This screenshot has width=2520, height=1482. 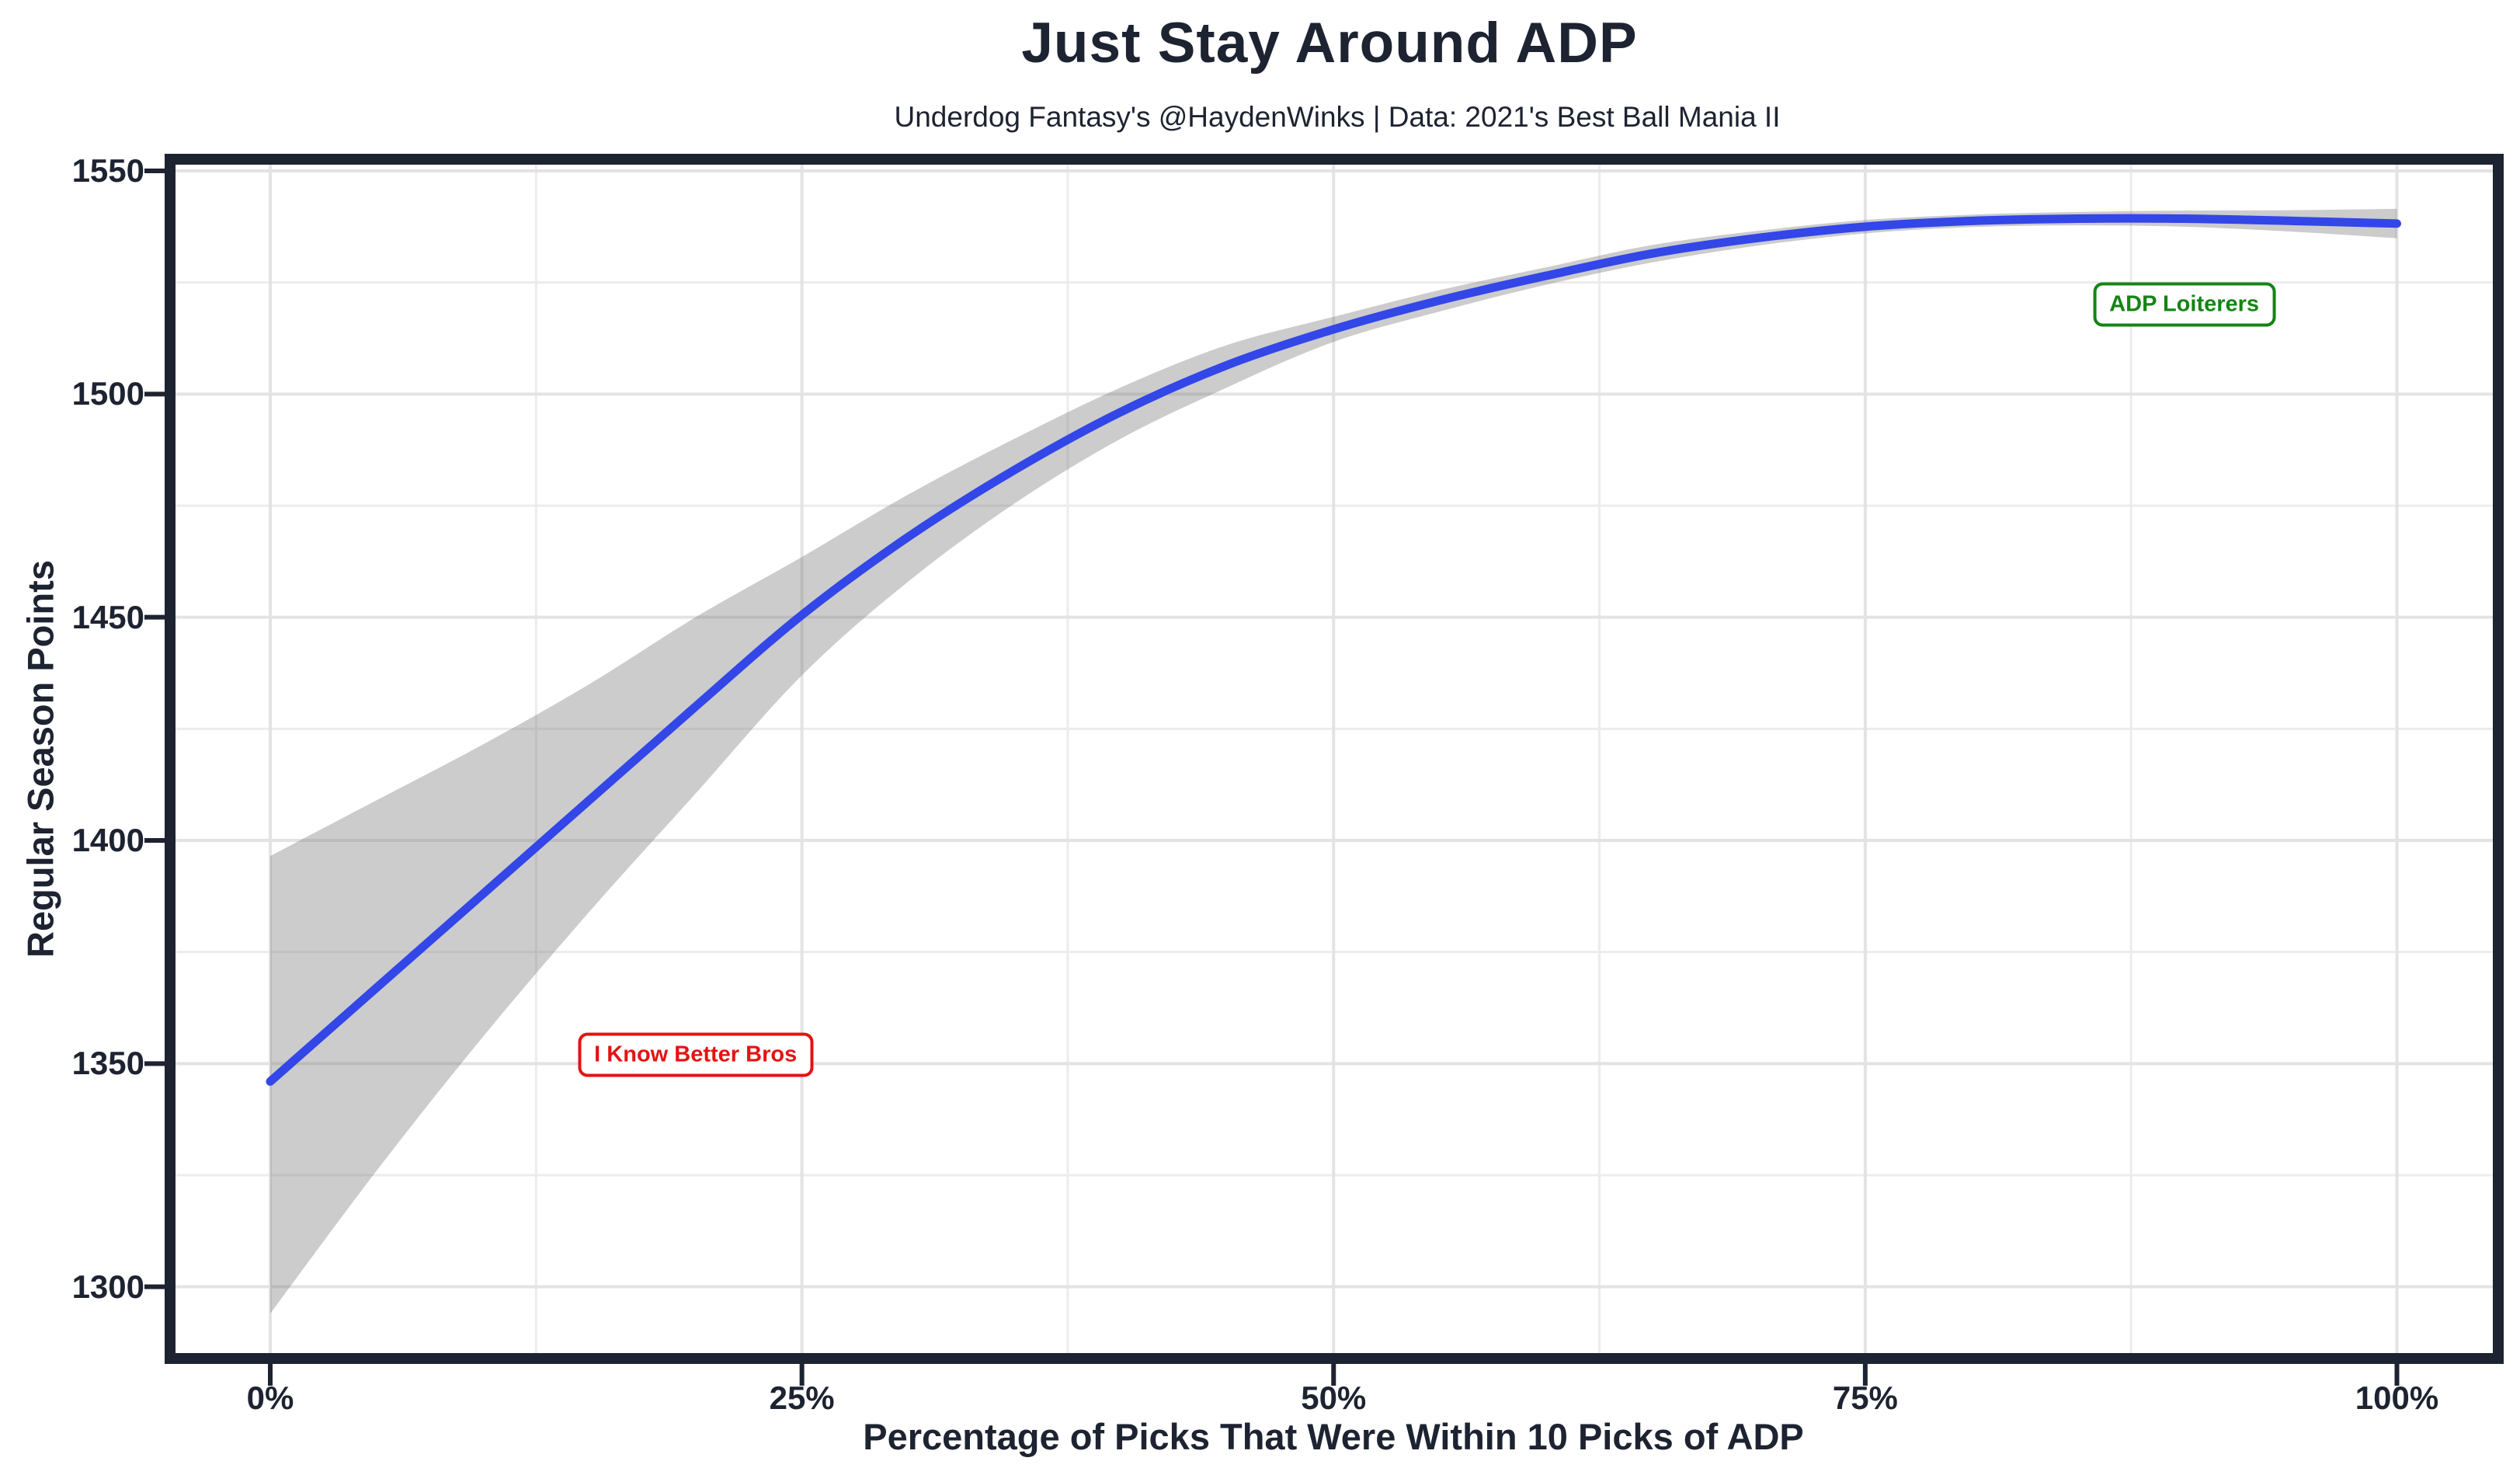 What do you see at coordinates (270, 1397) in the screenshot?
I see `x-tick-label: 0%` at bounding box center [270, 1397].